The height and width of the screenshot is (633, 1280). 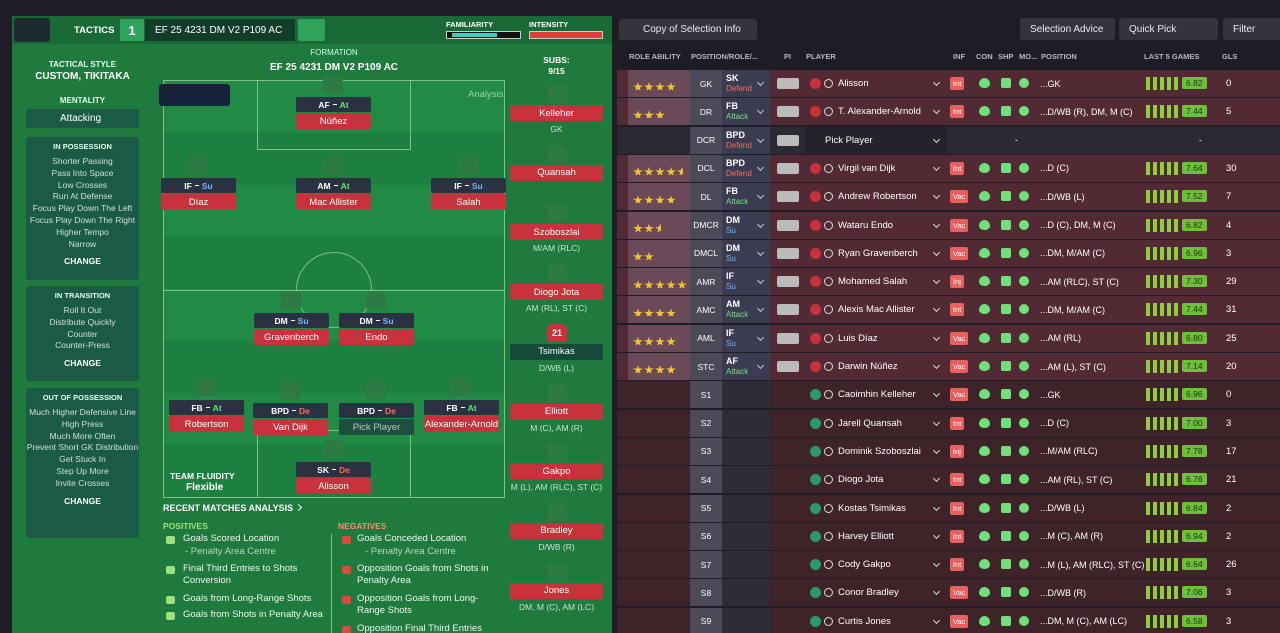 What do you see at coordinates (858, 338) in the screenshot?
I see `player-name: Luis Díaz` at bounding box center [858, 338].